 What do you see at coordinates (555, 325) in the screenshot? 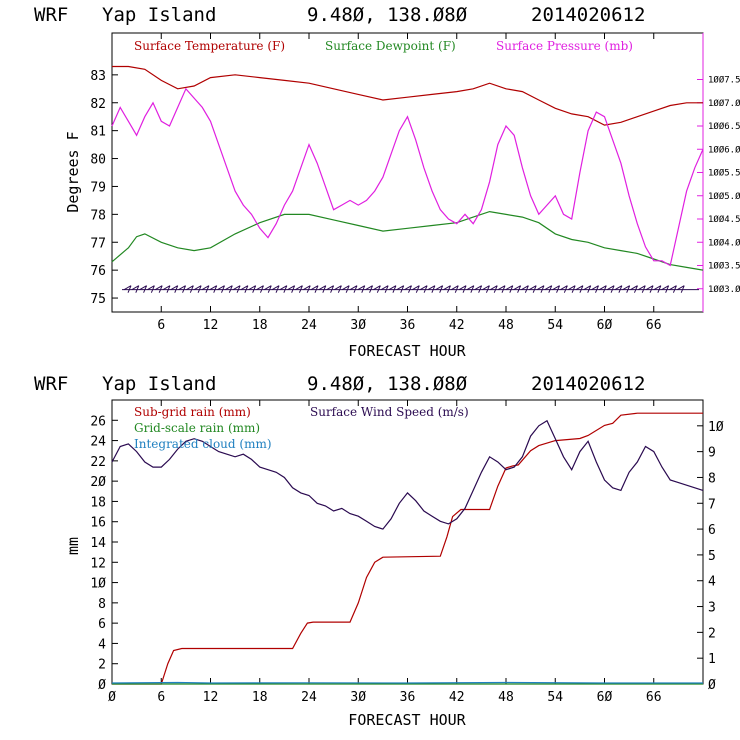
I see `p1-x-tick-label: 54` at bounding box center [555, 325].